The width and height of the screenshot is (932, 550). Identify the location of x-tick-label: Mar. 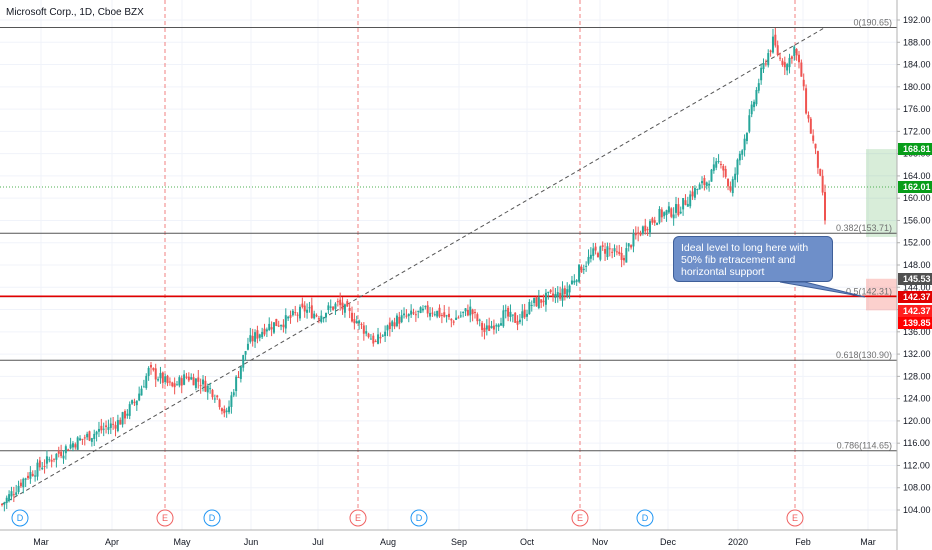
(868, 542).